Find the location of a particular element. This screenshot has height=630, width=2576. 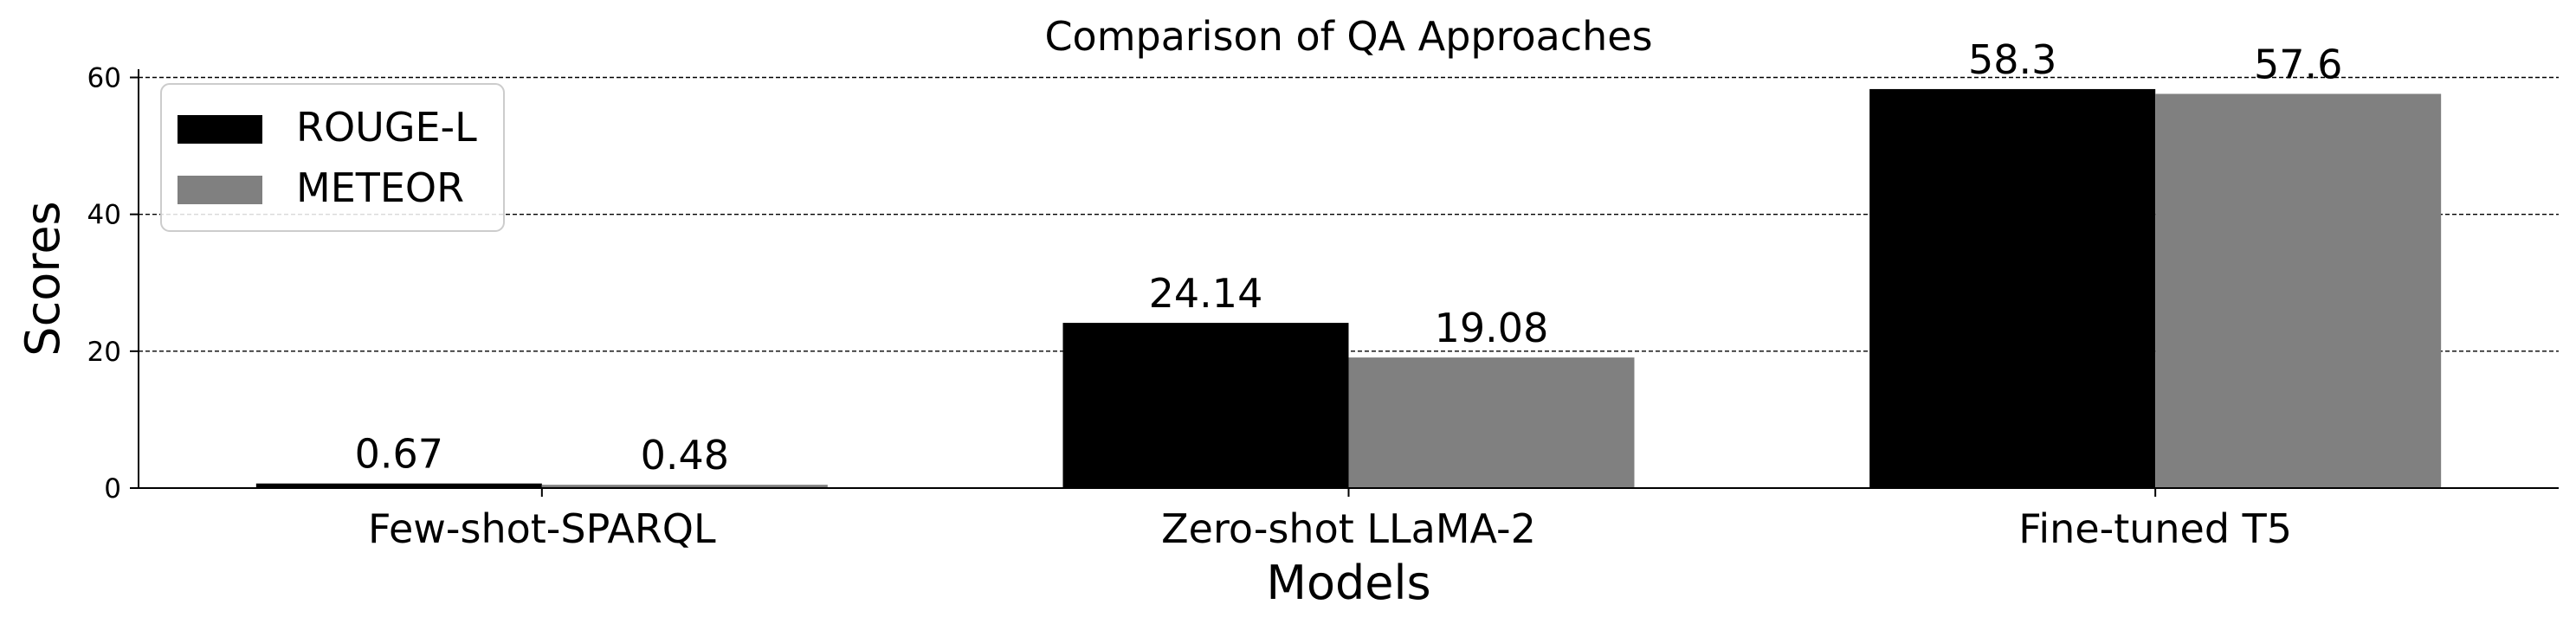

x-tick-label: Zero-shot LLaMA-2 is located at coordinates (1348, 528).